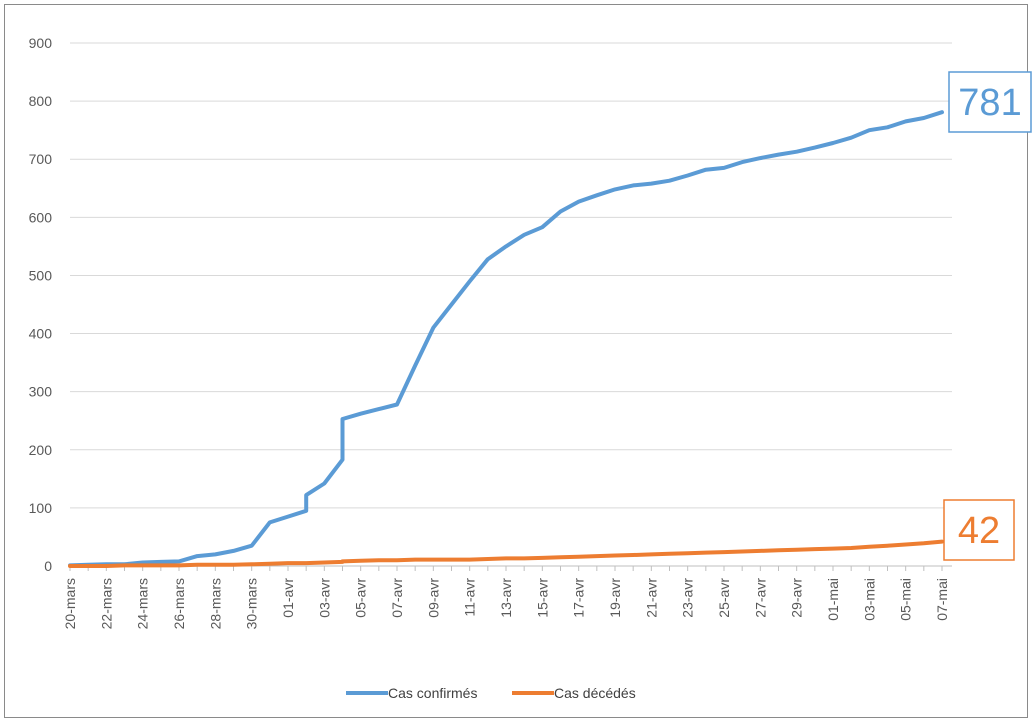 The image size is (1034, 724). What do you see at coordinates (41, 275) in the screenshot?
I see `y-tick-label: 500` at bounding box center [41, 275].